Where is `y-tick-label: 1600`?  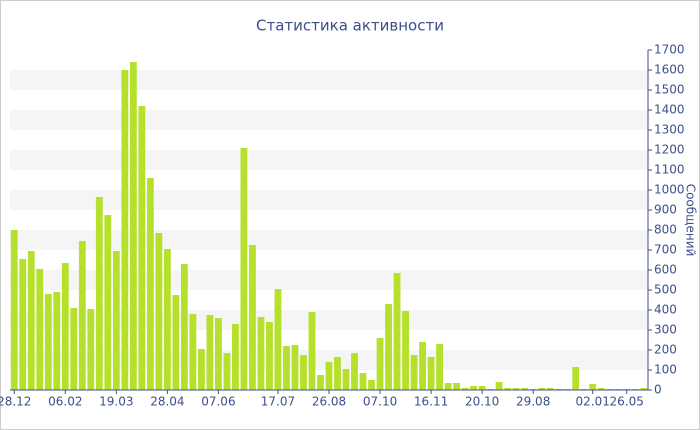 y-tick-label: 1600 is located at coordinates (669, 70).